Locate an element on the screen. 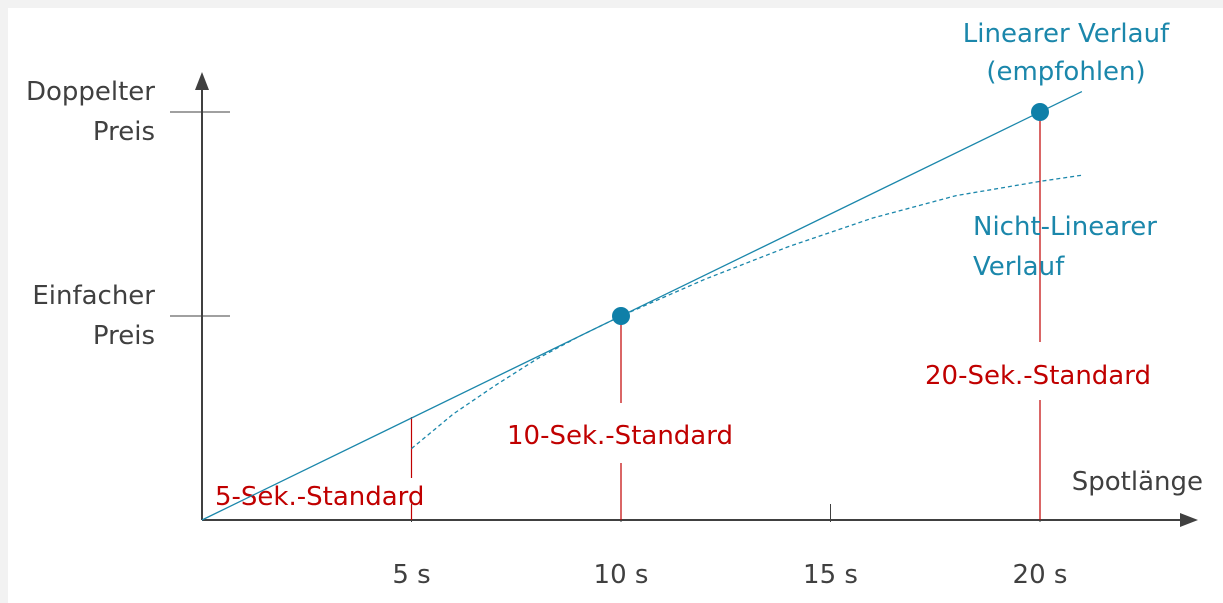  series-label-linear: Linearer Verlauf is located at coordinates (1066, 34).